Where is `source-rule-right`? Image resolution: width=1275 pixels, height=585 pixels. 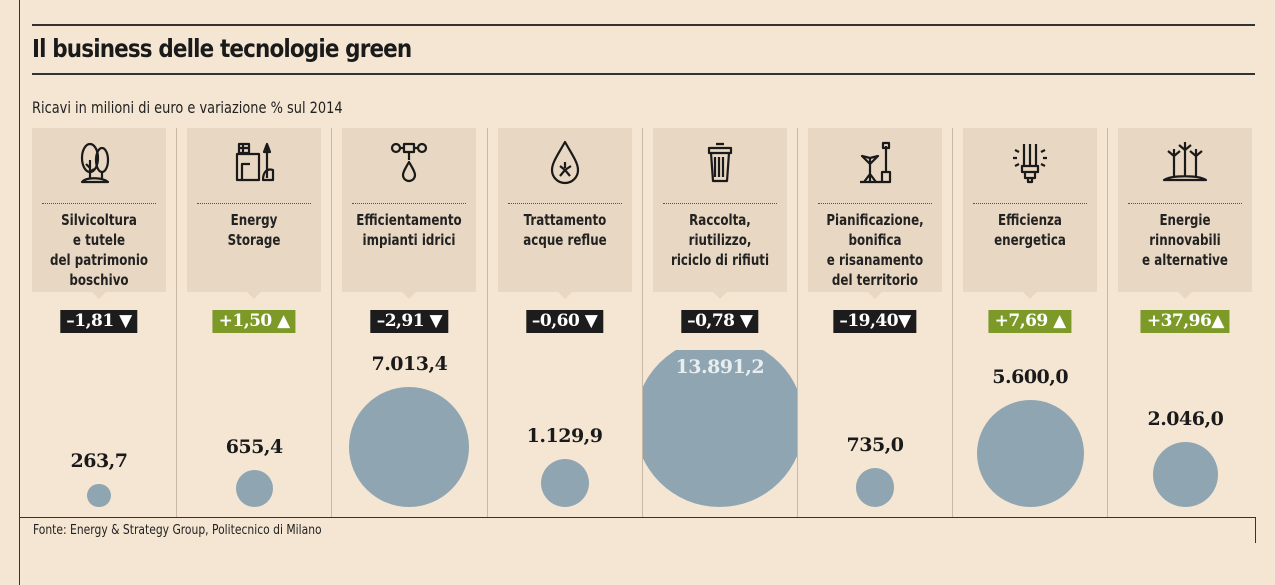
source-rule-right is located at coordinates (1255, 530).